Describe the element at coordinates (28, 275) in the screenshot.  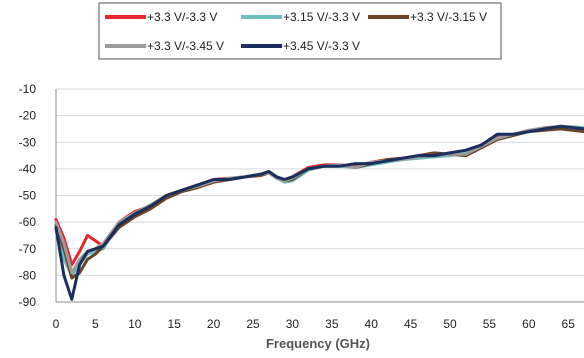
I see `y-tick-label: -80` at that location.